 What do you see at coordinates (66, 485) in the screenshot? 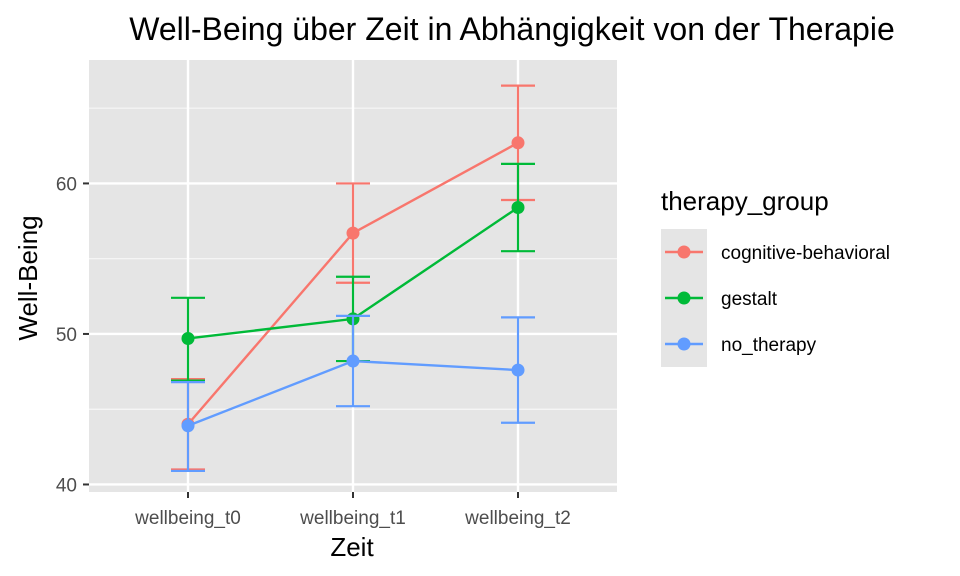
I see `y-tick-label: 40` at bounding box center [66, 485].